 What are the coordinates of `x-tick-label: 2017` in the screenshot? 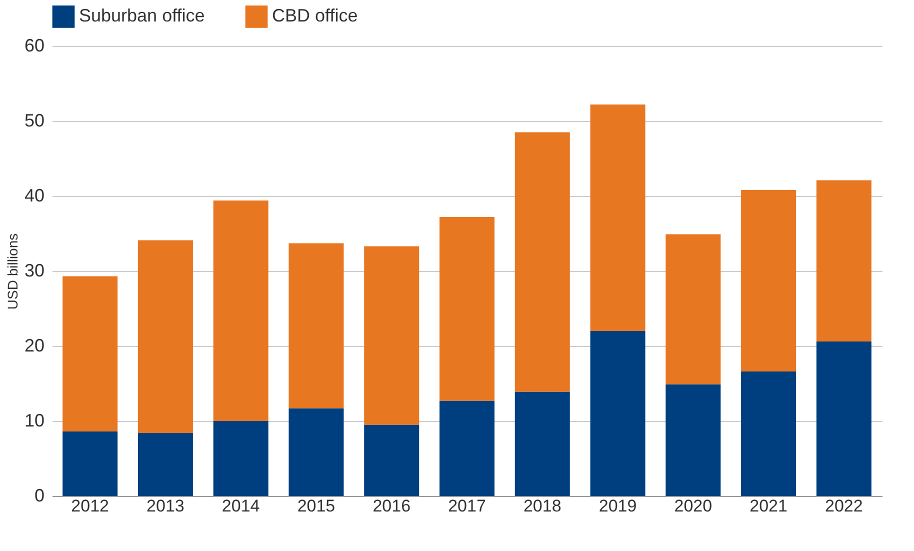 It's located at (467, 506).